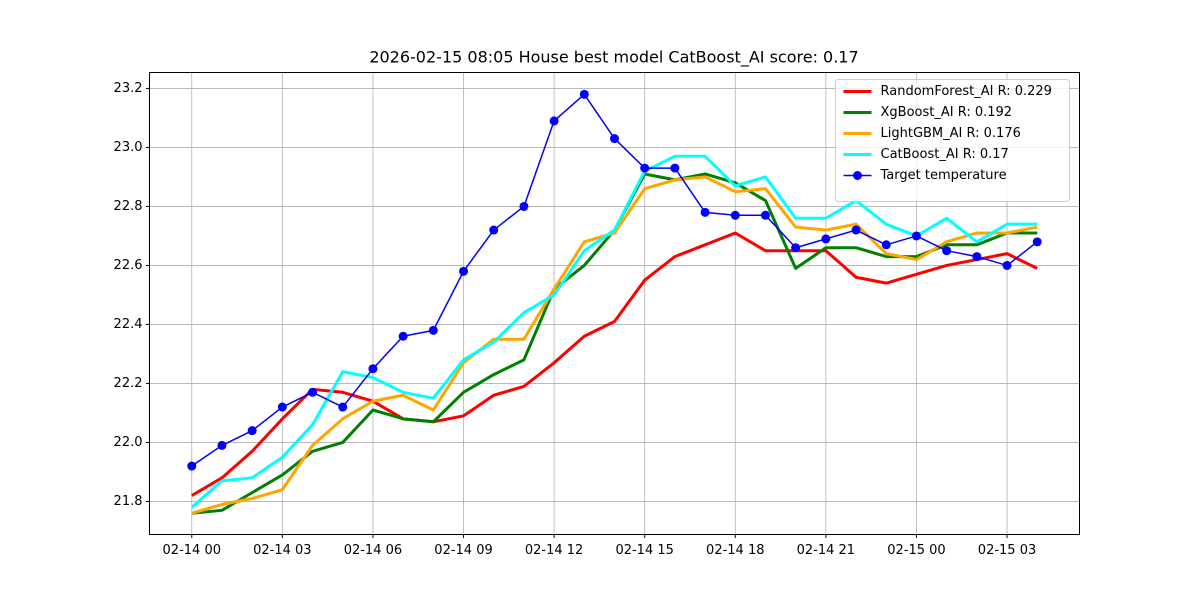 The height and width of the screenshot is (600, 1200). Describe the element at coordinates (128, 383) in the screenshot. I see `y-tick-label: 22.2` at that location.